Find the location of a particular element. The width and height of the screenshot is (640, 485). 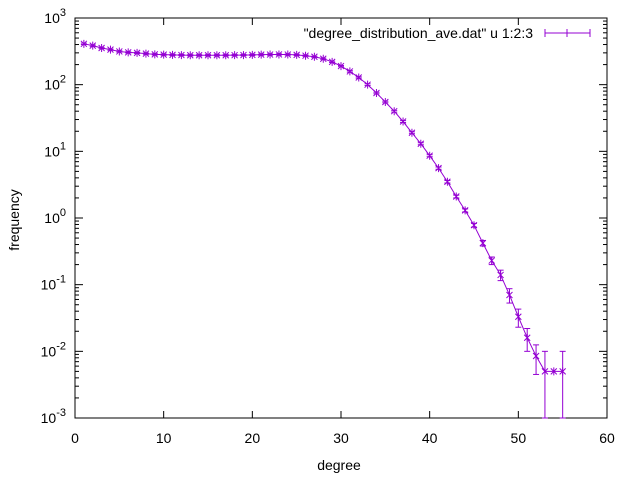

y-tick-label: 10⁰ is located at coordinates (55, 216).